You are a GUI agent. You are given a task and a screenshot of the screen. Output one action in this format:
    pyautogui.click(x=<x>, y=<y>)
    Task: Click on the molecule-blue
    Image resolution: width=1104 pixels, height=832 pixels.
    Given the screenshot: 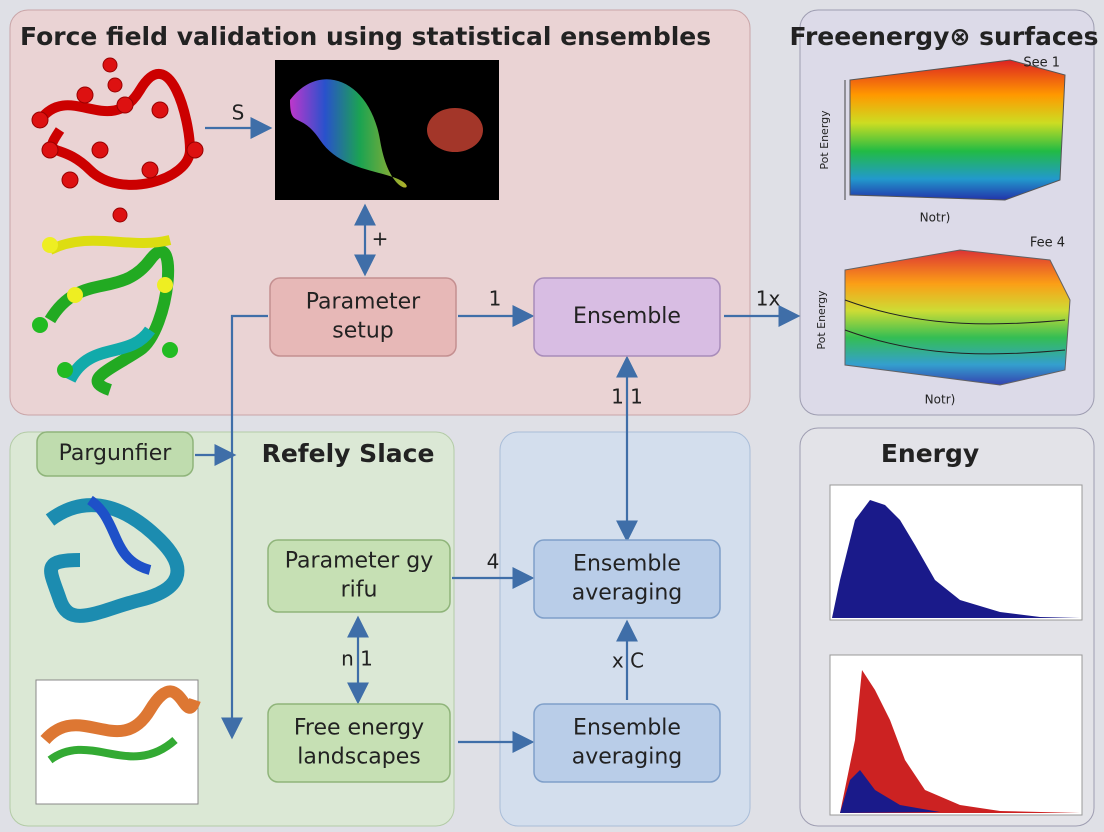 What is the action you would take?
    pyautogui.click(x=114, y=559)
    